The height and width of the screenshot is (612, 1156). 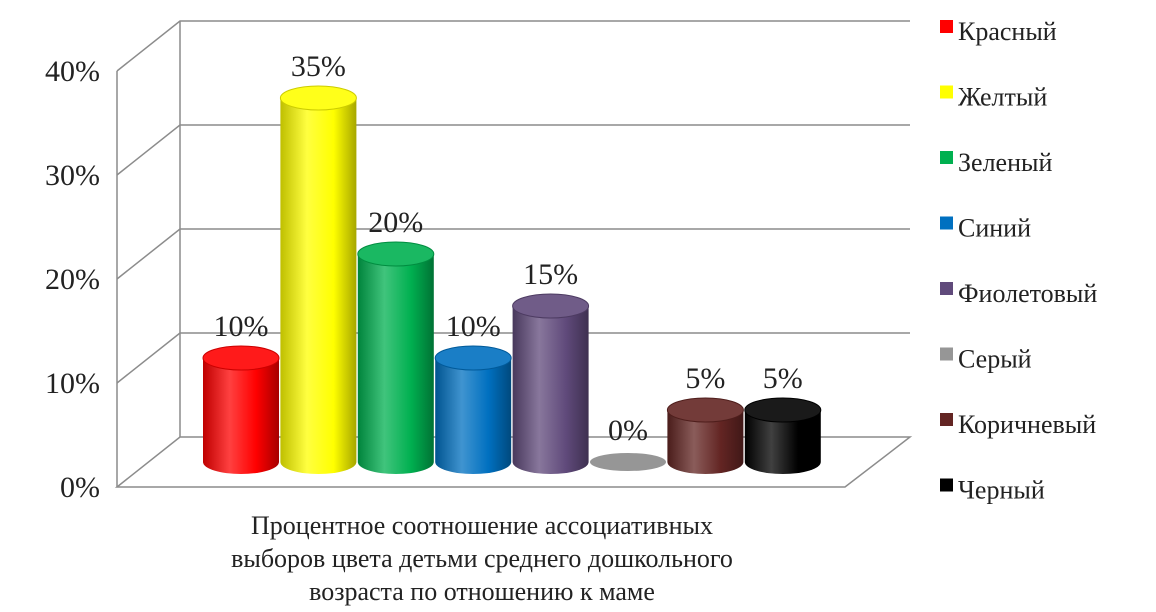 I want to click on legend-item: Желтый, so click(x=993, y=96).